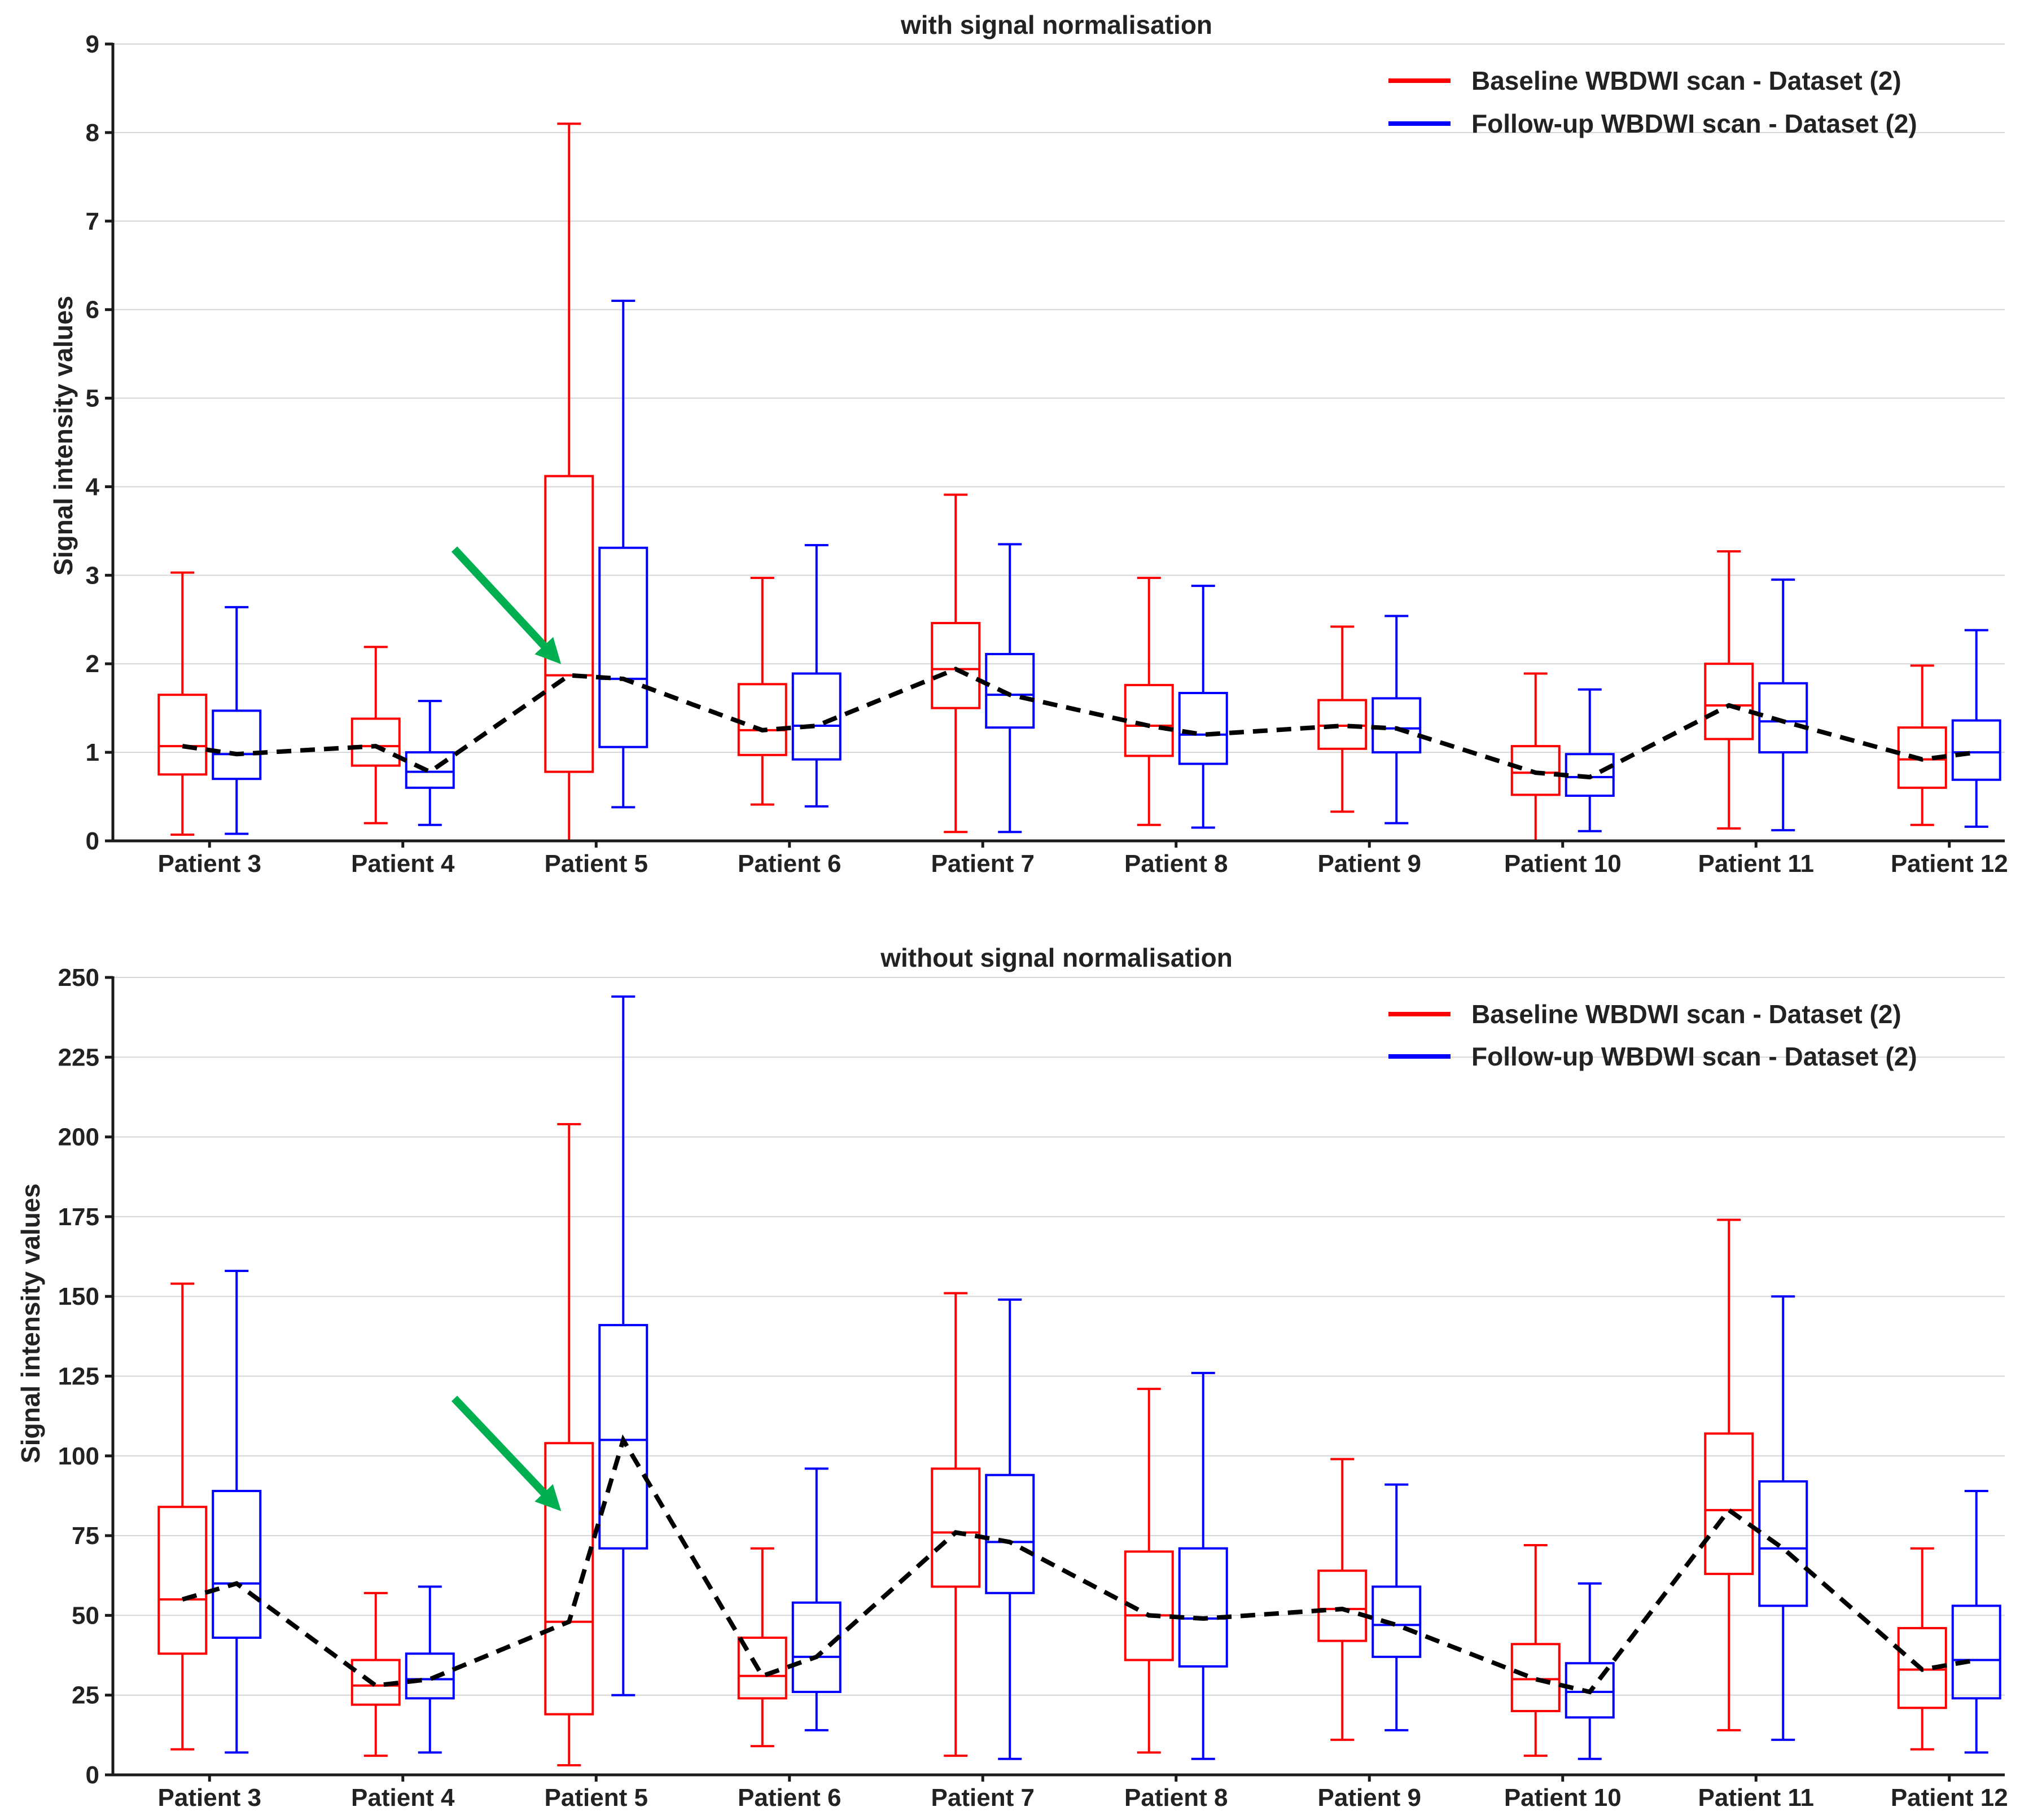  Describe the element at coordinates (78, 1137) in the screenshot. I see `y-tick-label: 200` at that location.